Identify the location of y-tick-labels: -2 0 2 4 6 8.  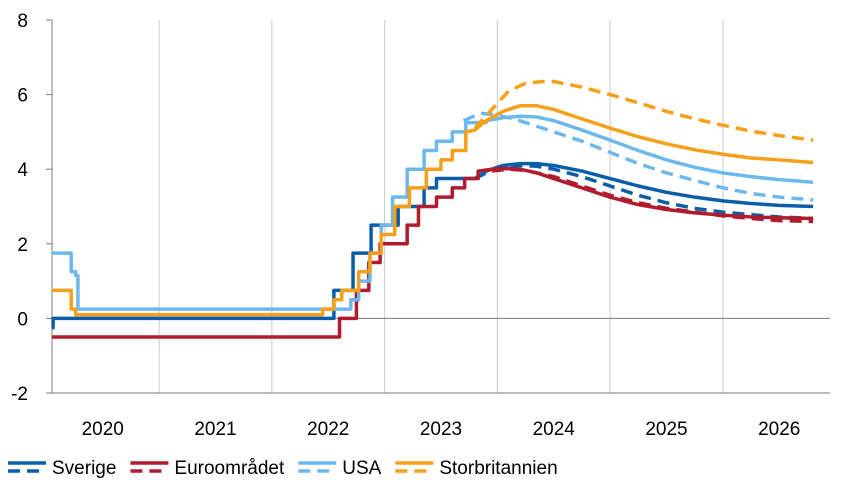
(19, 208).